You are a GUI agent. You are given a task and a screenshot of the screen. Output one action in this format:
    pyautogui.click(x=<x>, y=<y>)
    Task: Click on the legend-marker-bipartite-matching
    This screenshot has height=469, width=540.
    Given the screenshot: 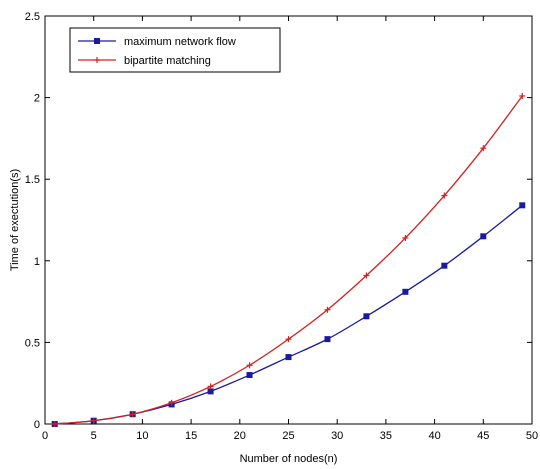 What is the action you would take?
    pyautogui.click(x=97, y=60)
    